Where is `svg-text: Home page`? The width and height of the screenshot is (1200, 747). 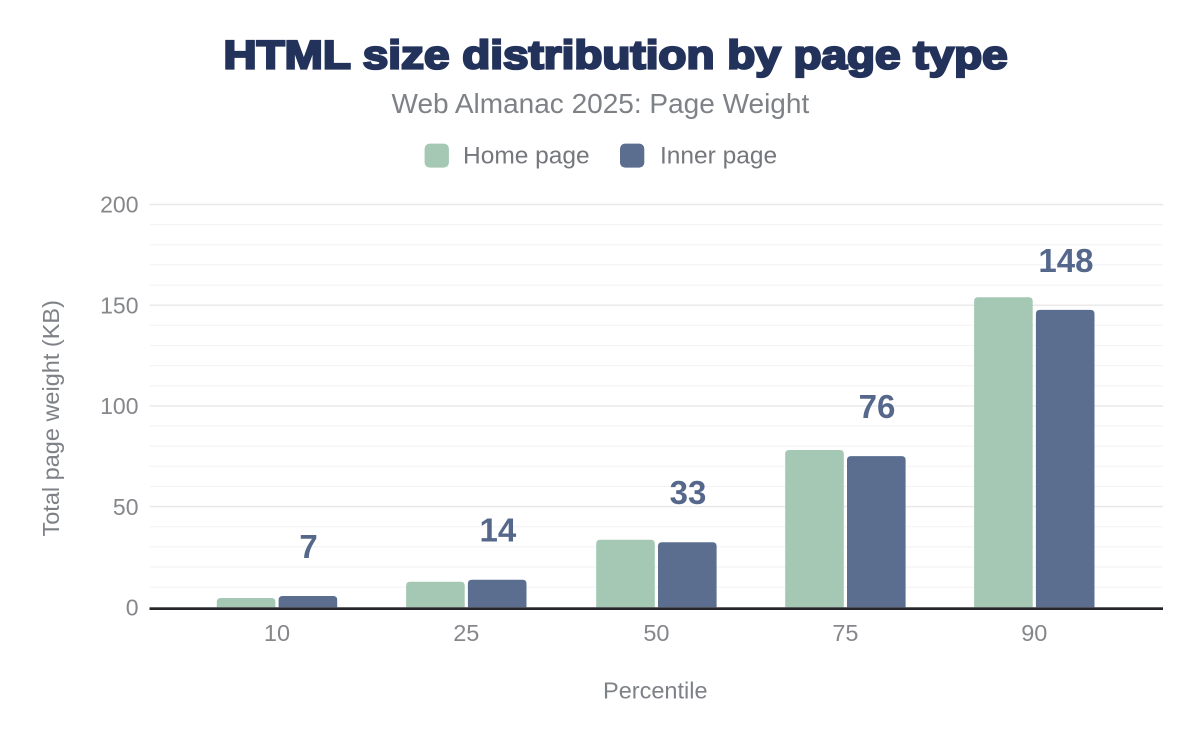 svg-text: Home page is located at coordinates (526, 155).